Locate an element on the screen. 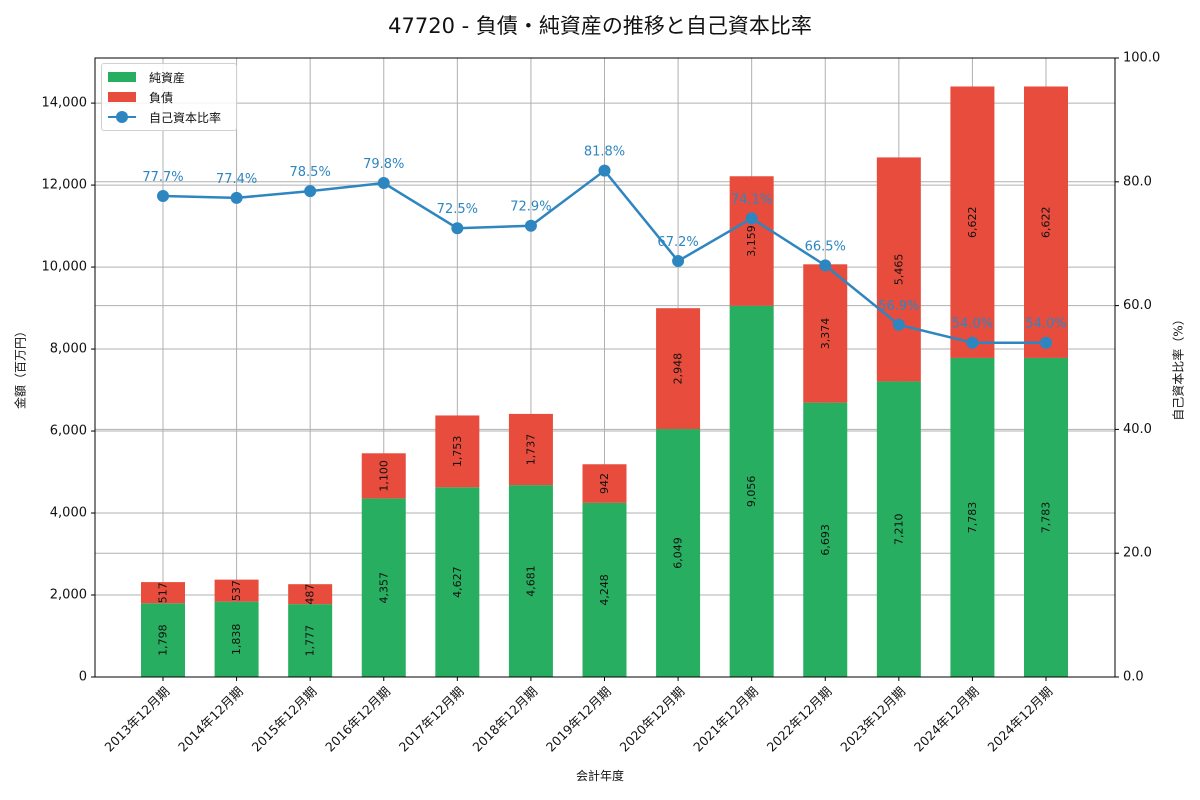 This screenshot has height=800, width=1200. bar-label: 1,777 is located at coordinates (310, 641).